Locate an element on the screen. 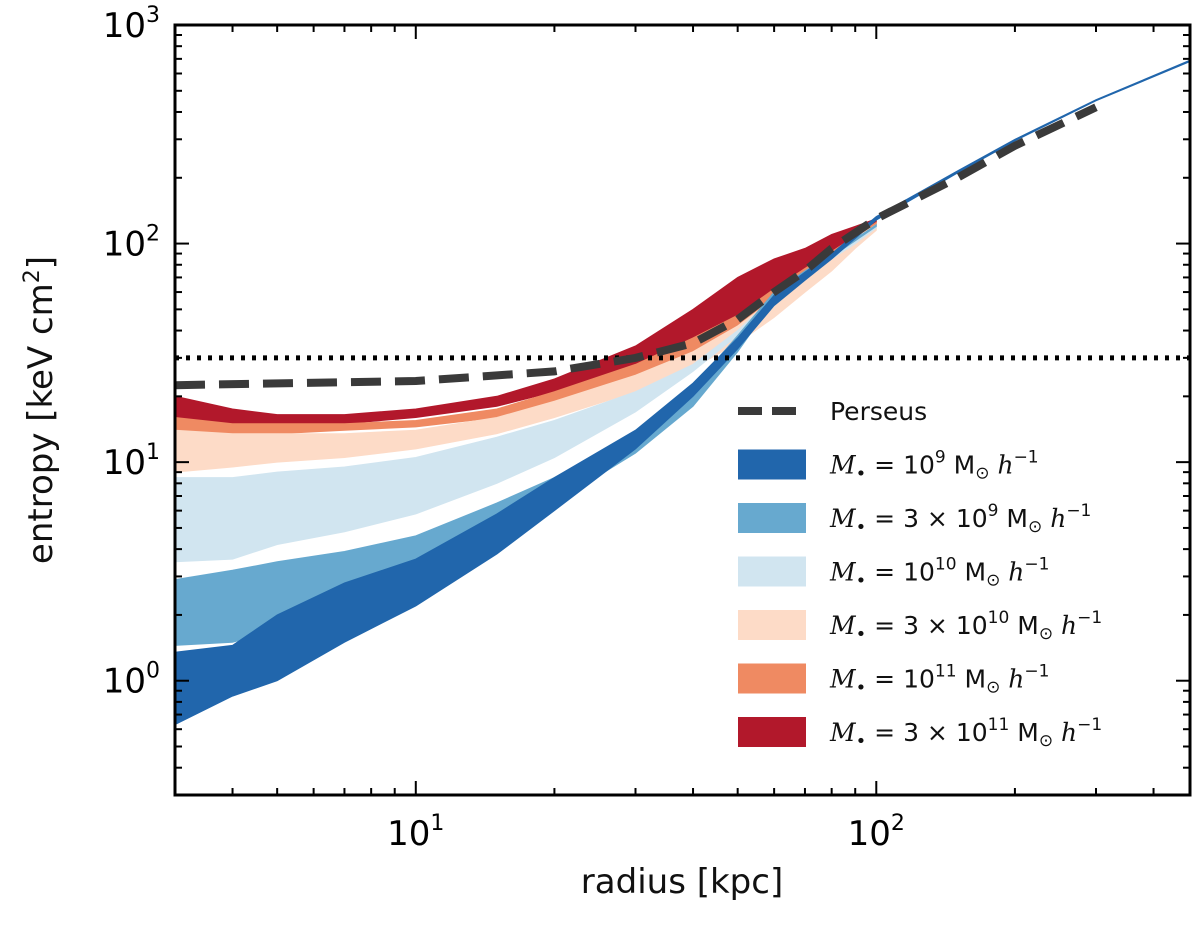  legend-label-5: M• = 1011 M⊙ h−1 is located at coordinates (939, 680).